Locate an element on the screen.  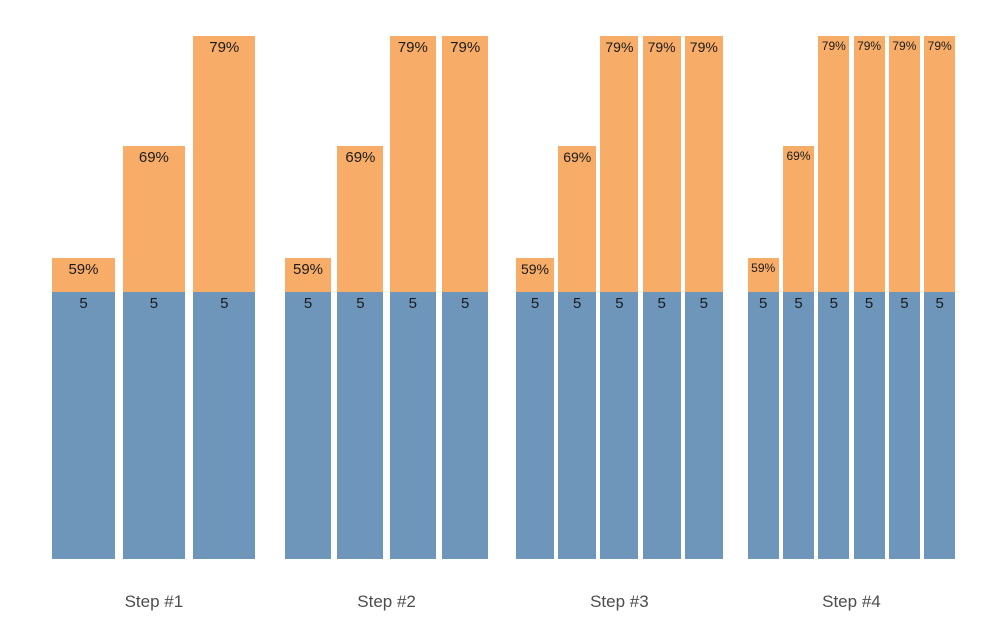
category-label: Step #2 is located at coordinates (386, 601).